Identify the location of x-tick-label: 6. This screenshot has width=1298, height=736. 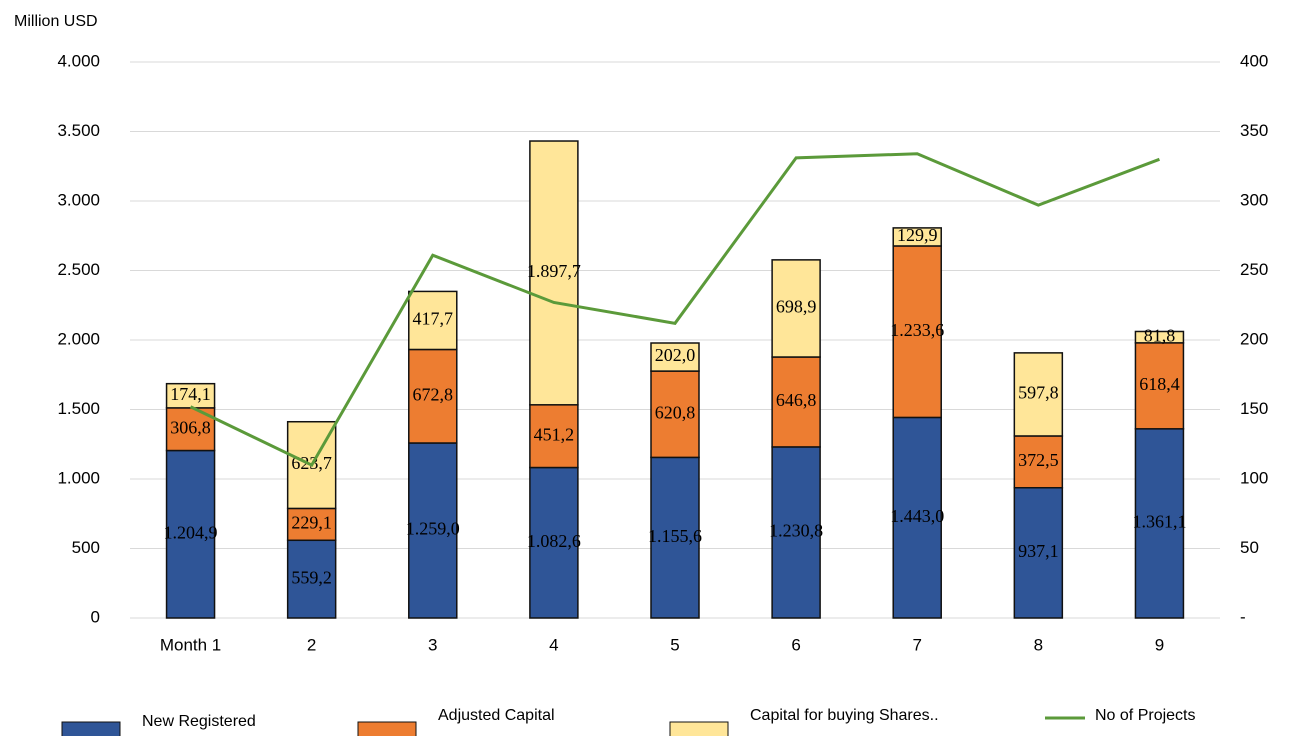
(795, 644).